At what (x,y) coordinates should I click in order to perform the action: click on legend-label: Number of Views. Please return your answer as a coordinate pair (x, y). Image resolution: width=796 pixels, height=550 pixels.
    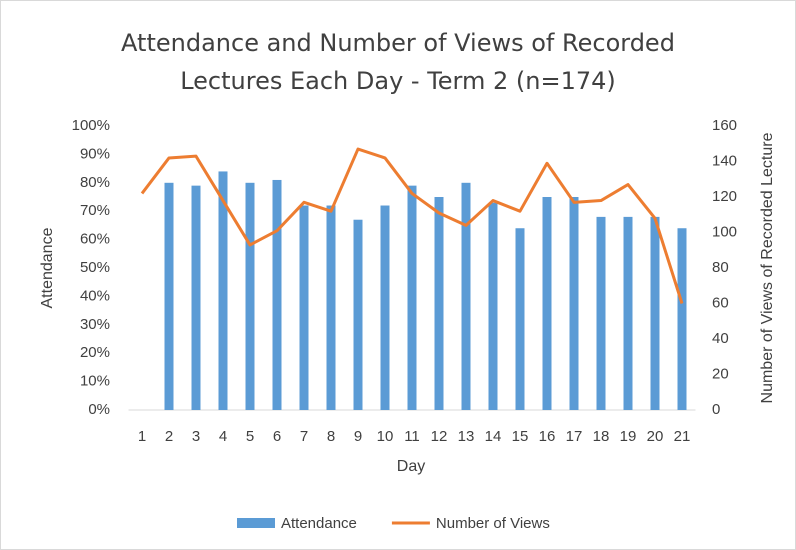
    Looking at the image, I should click on (493, 523).